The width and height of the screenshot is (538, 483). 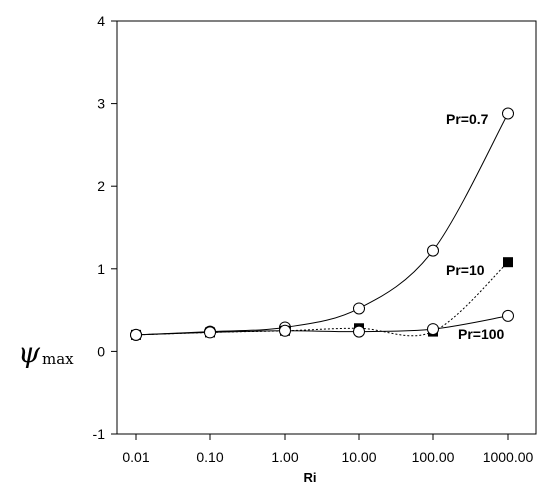 I want to click on x-tick-label: 1.00, so click(x=284, y=457).